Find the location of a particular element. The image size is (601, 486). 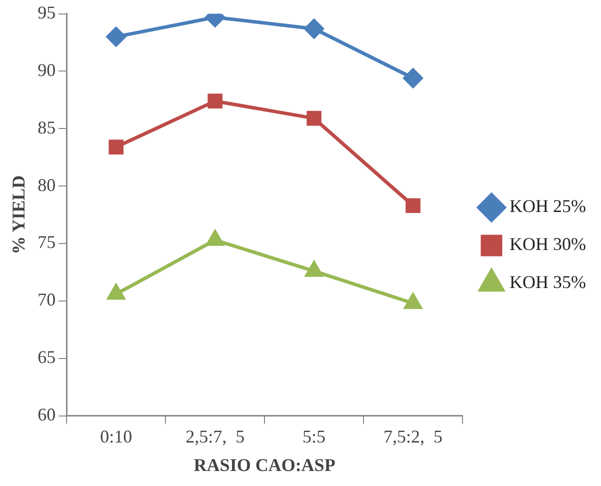

legend-label: KOH 35% is located at coordinates (548, 282).